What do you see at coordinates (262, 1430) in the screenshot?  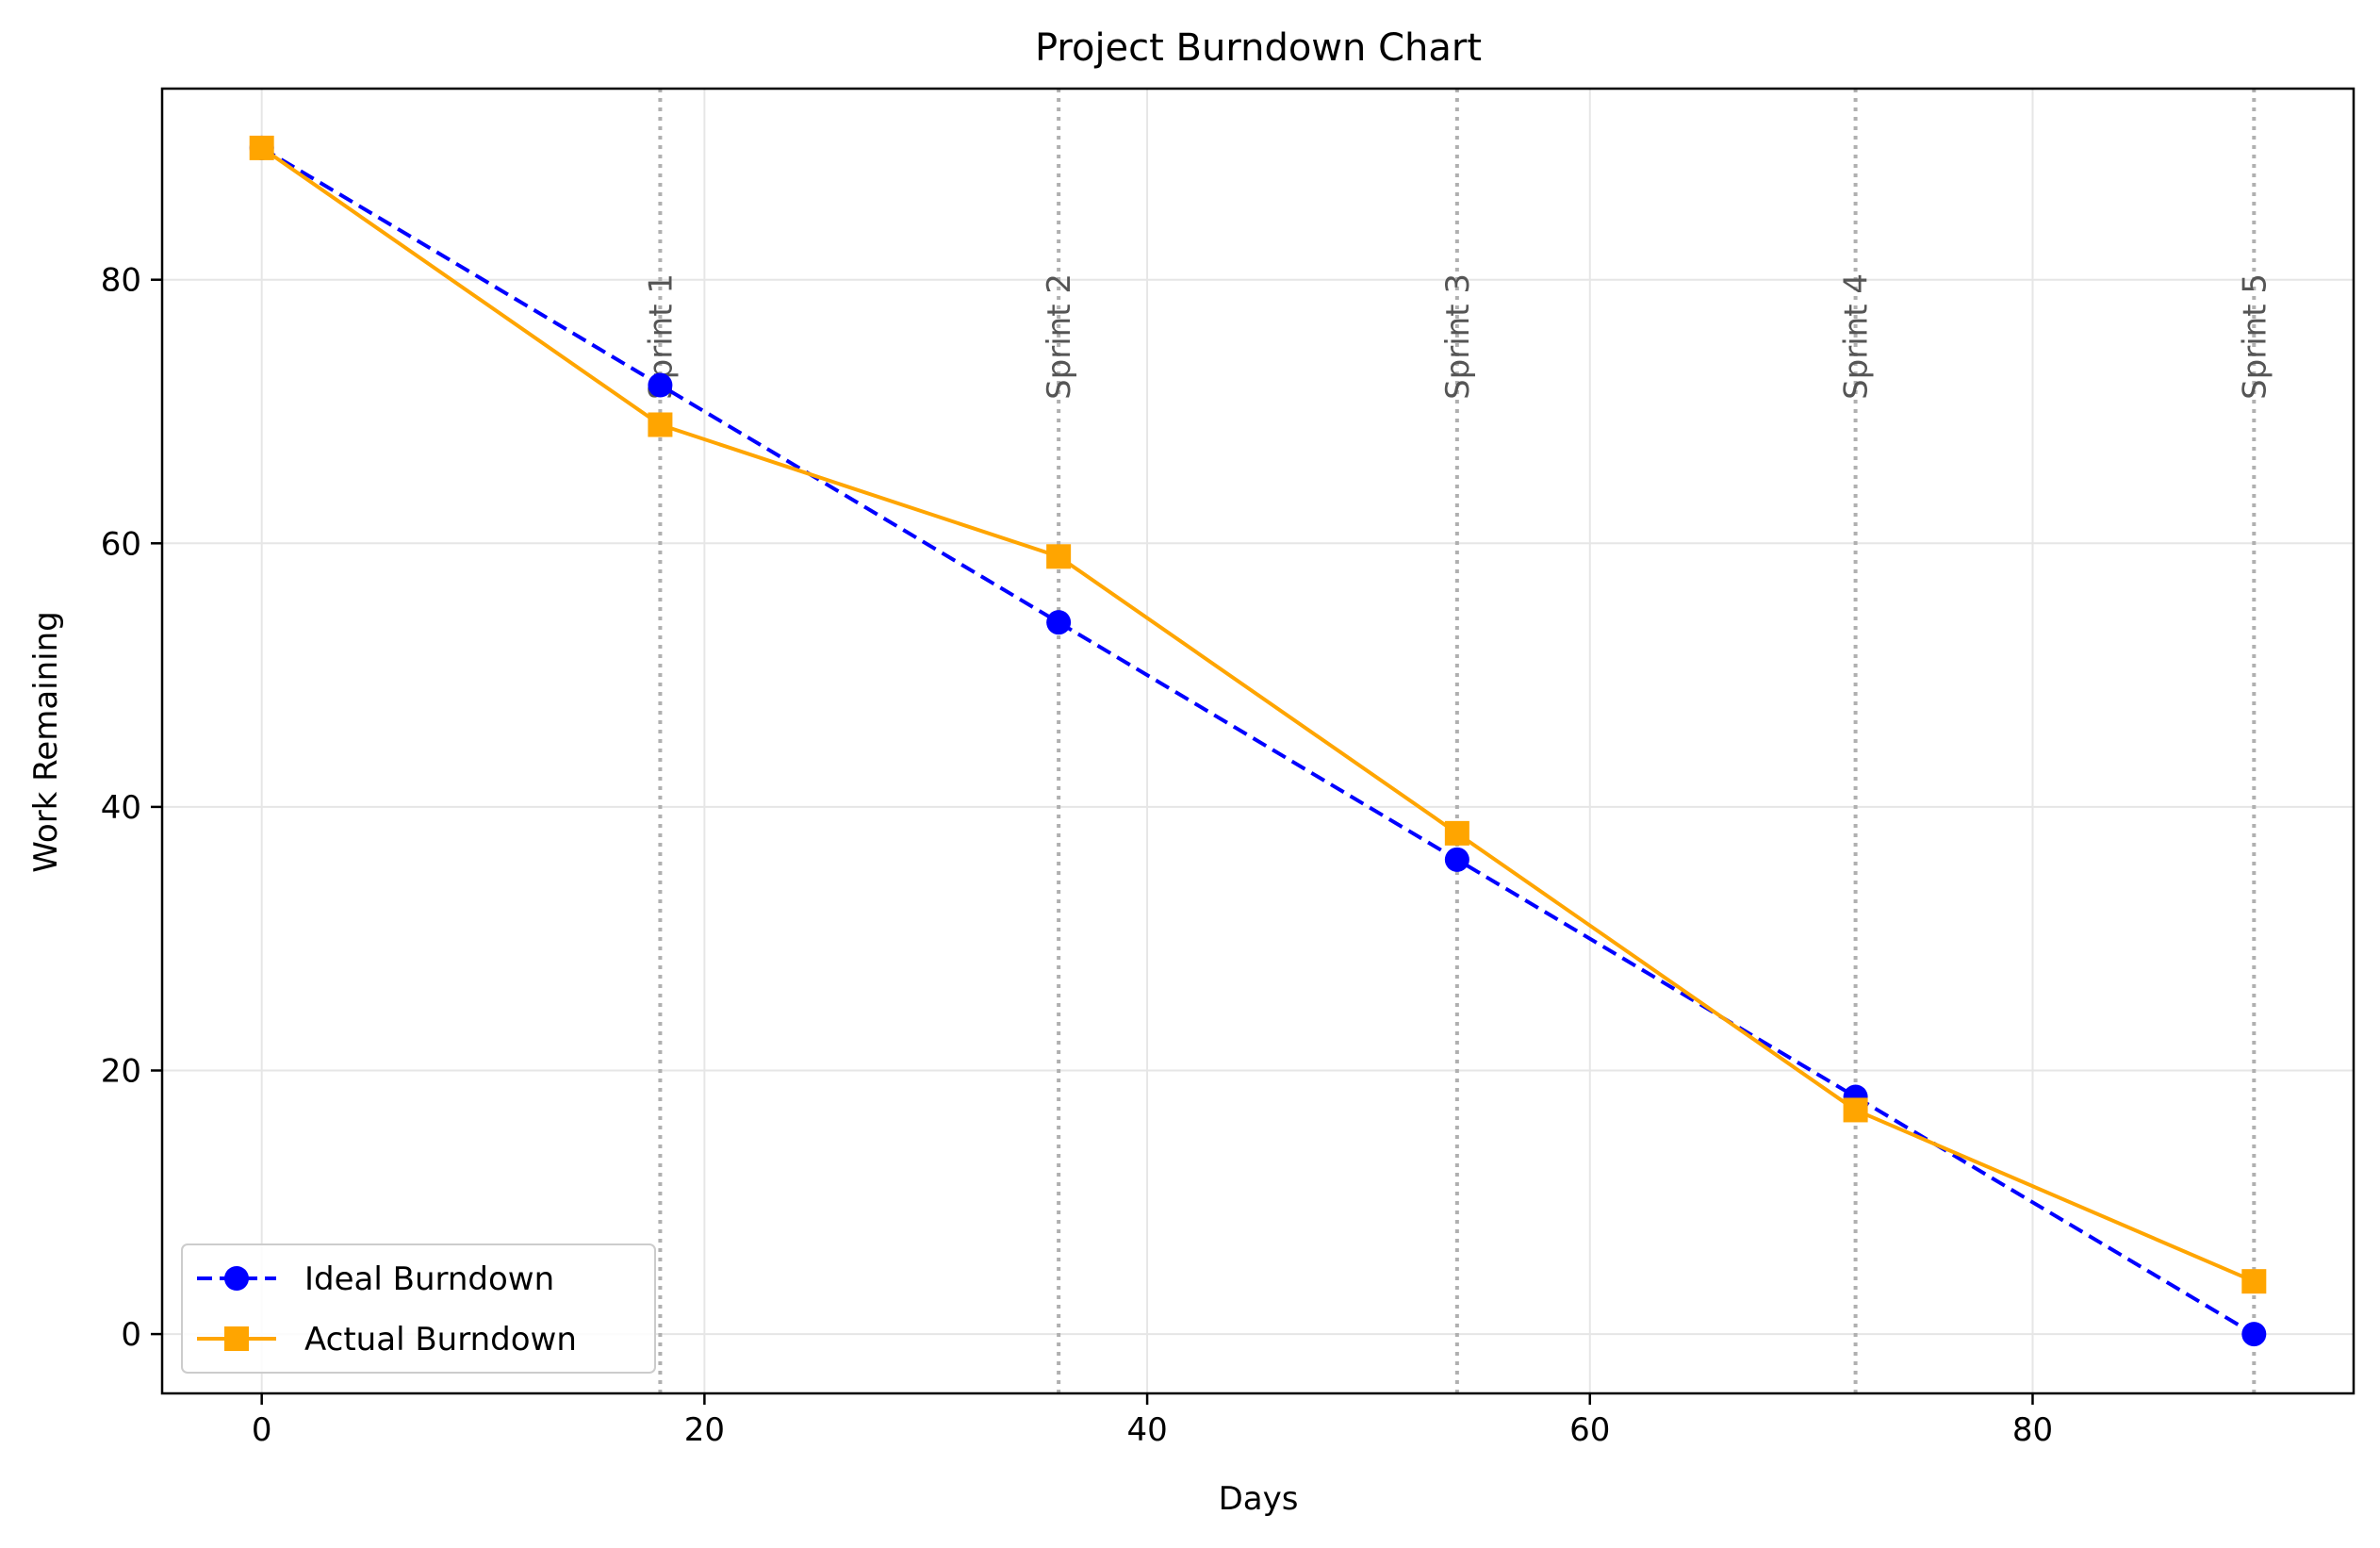 I see `x-tick-label: 0` at bounding box center [262, 1430].